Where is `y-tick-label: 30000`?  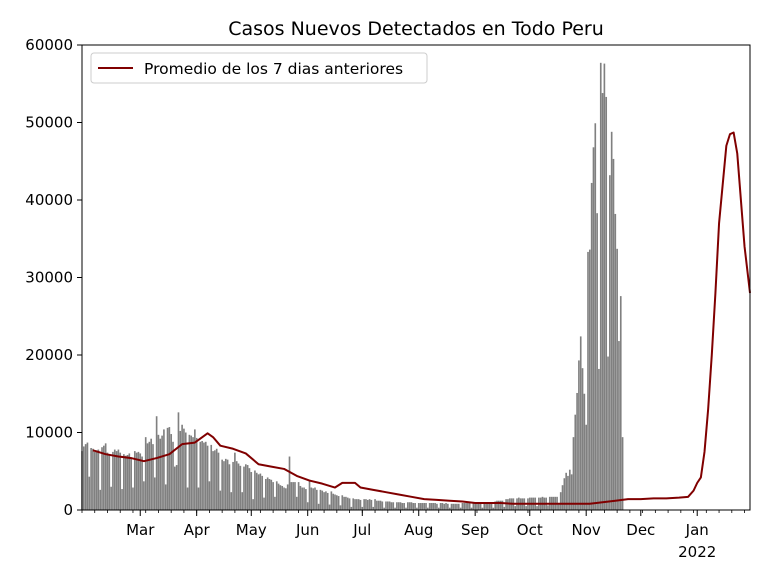 y-tick-label: 30000 is located at coordinates (49, 278).